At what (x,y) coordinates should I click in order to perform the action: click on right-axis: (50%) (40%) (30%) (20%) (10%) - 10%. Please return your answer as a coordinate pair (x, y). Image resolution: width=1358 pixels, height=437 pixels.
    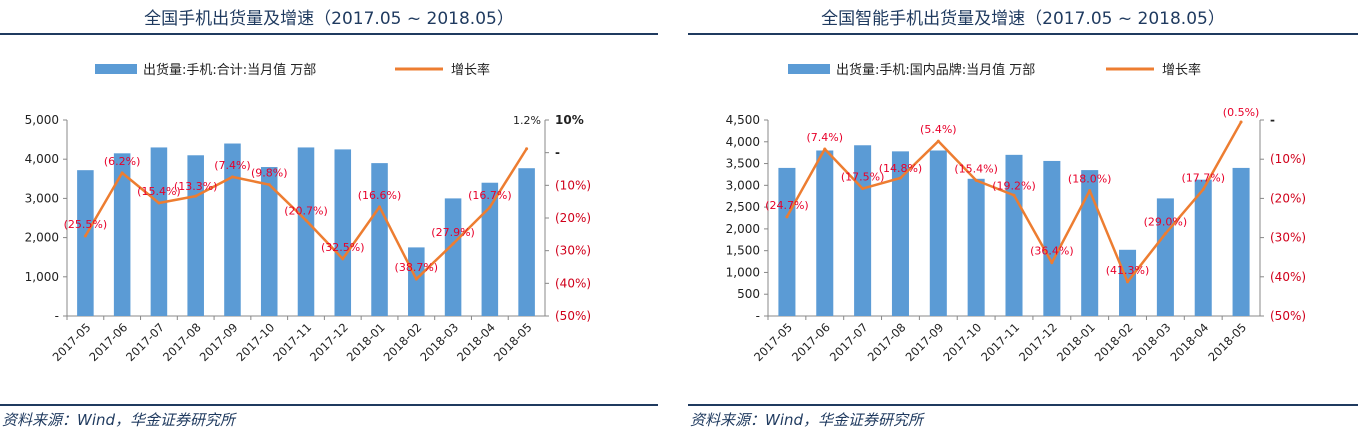
    Looking at the image, I should click on (567, 218).